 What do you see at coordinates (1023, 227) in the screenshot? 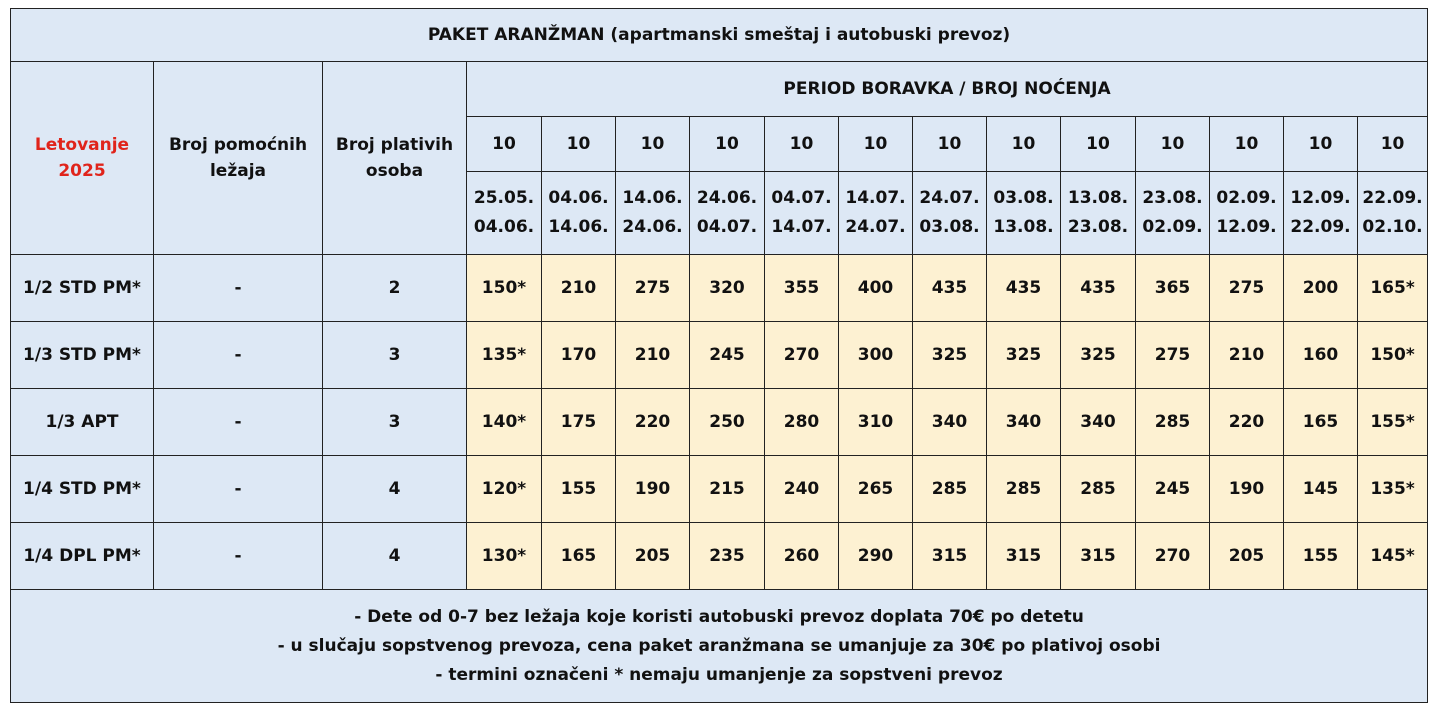
I see `period-end: 13.08.` at bounding box center [1023, 227].